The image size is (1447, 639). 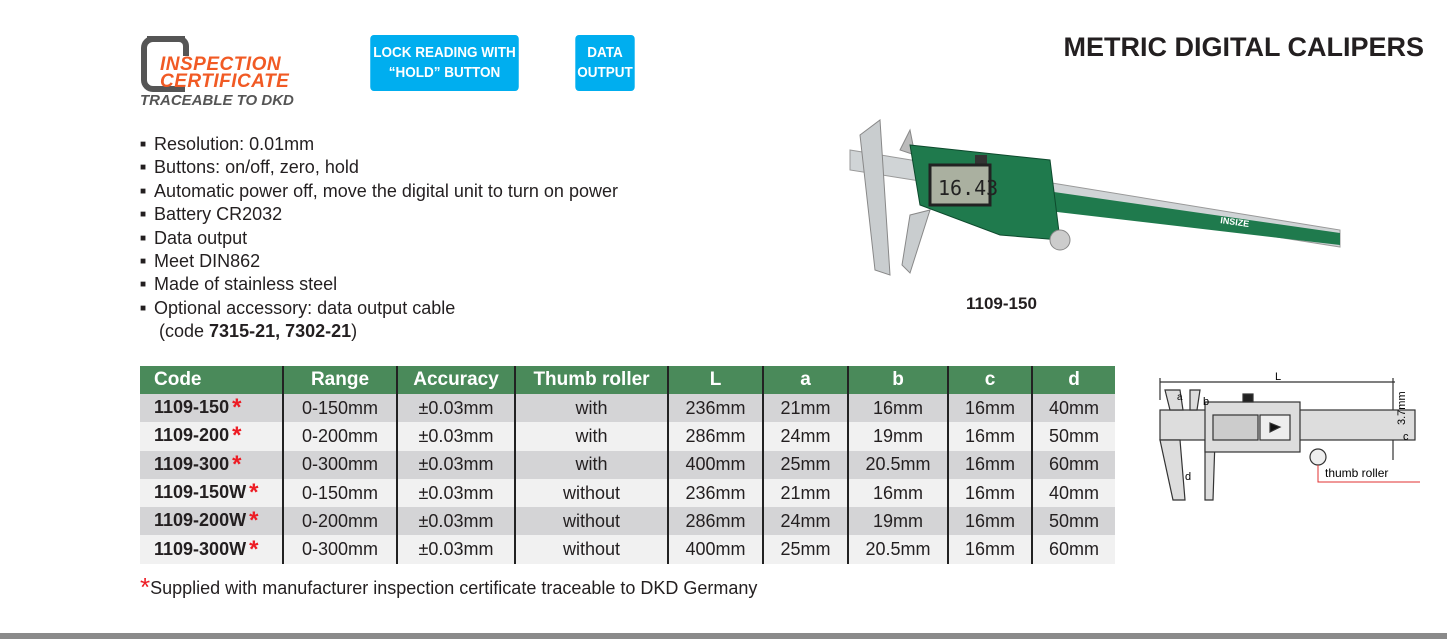 What do you see at coordinates (444, 72) in the screenshot?
I see `badge-text: “HOLD” BUTTON` at bounding box center [444, 72].